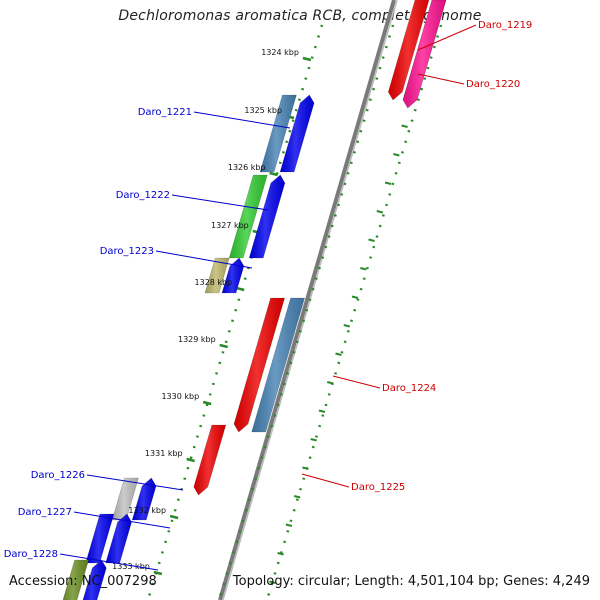 Image resolution: width=600 pixels, height=600 pixels. What do you see at coordinates (263, 110) in the screenshot?
I see `kbp-tick-label: 1325 kbp` at bounding box center [263, 110].